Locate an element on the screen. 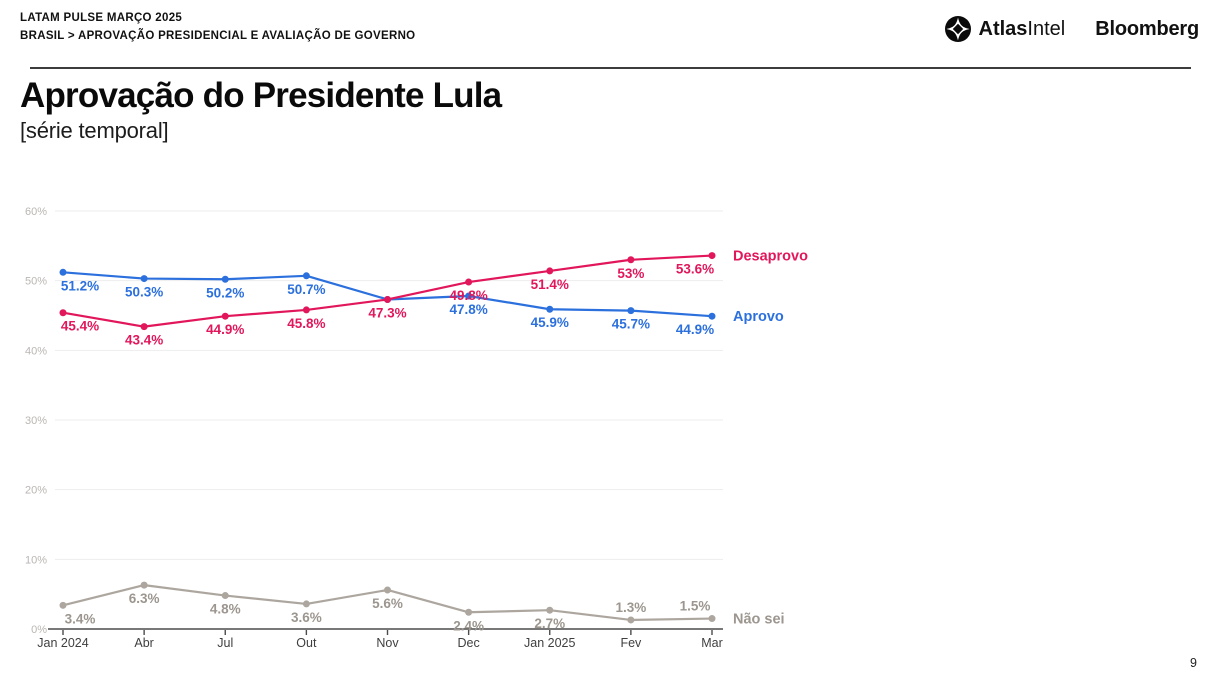 The height and width of the screenshot is (682, 1221). data-label-aprovo: 50.7% is located at coordinates (306, 289).